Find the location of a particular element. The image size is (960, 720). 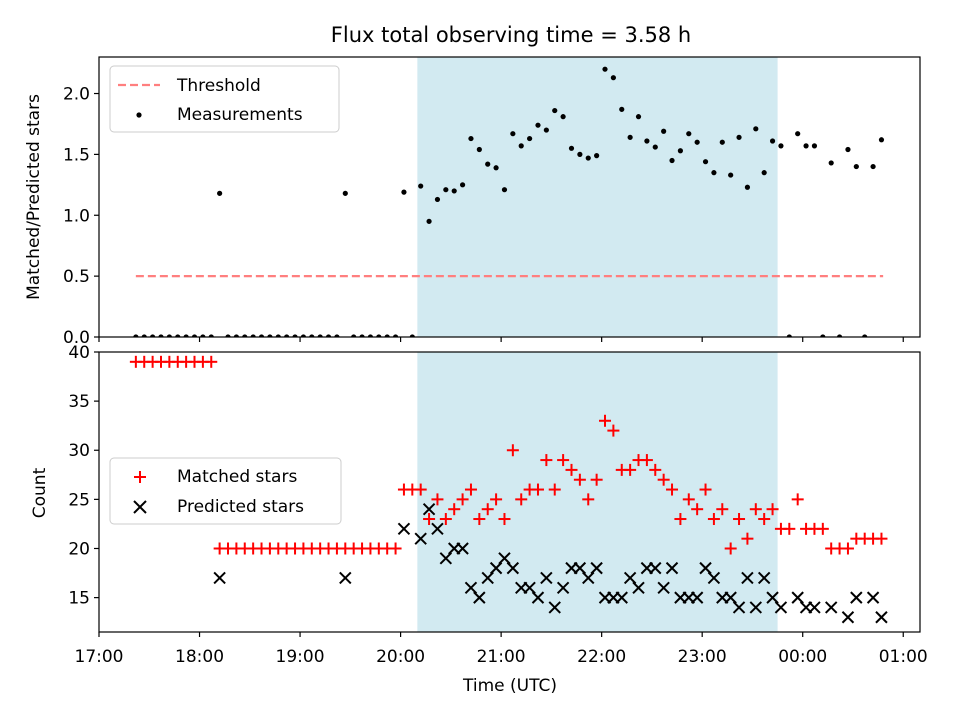

top-y-tick-label: 0.5 is located at coordinates (76, 277).